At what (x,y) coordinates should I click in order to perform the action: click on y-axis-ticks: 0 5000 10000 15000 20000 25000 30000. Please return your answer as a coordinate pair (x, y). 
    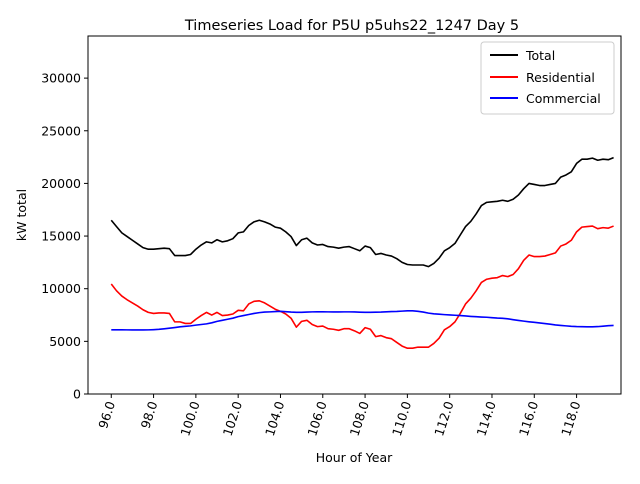
    Looking at the image, I should click on (64, 236).